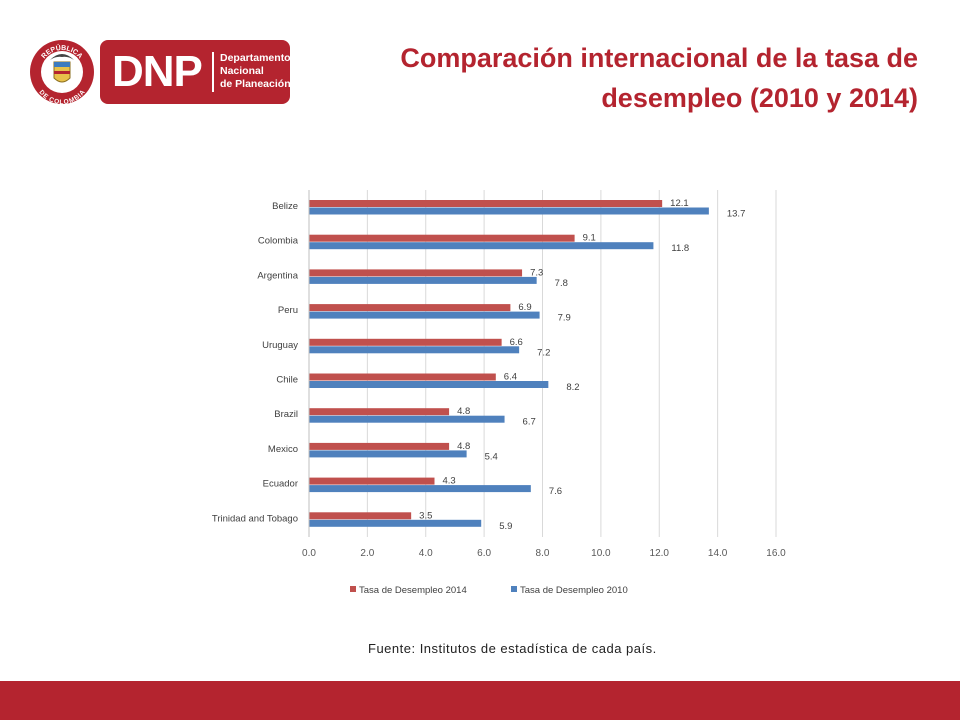 Image resolution: width=960 pixels, height=720 pixels. I want to click on x-tick-label: 16.0, so click(776, 553).